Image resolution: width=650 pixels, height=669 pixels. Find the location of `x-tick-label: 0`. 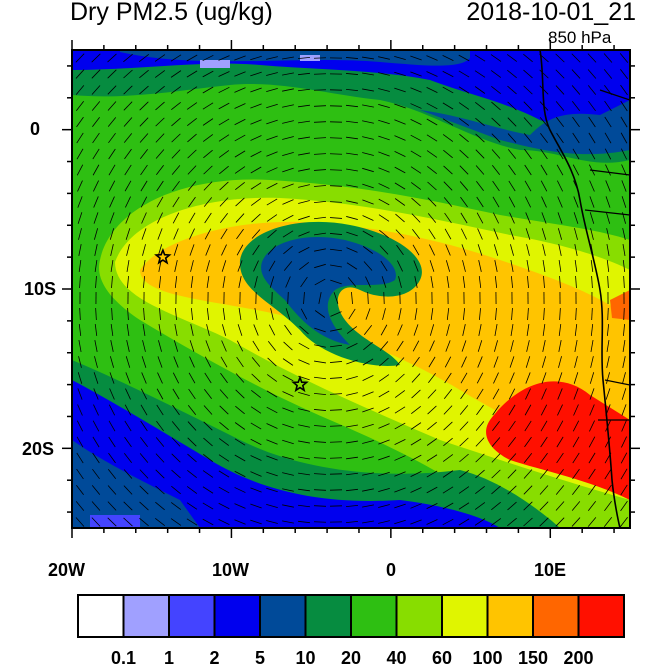

x-tick-label: 0 is located at coordinates (391, 570).